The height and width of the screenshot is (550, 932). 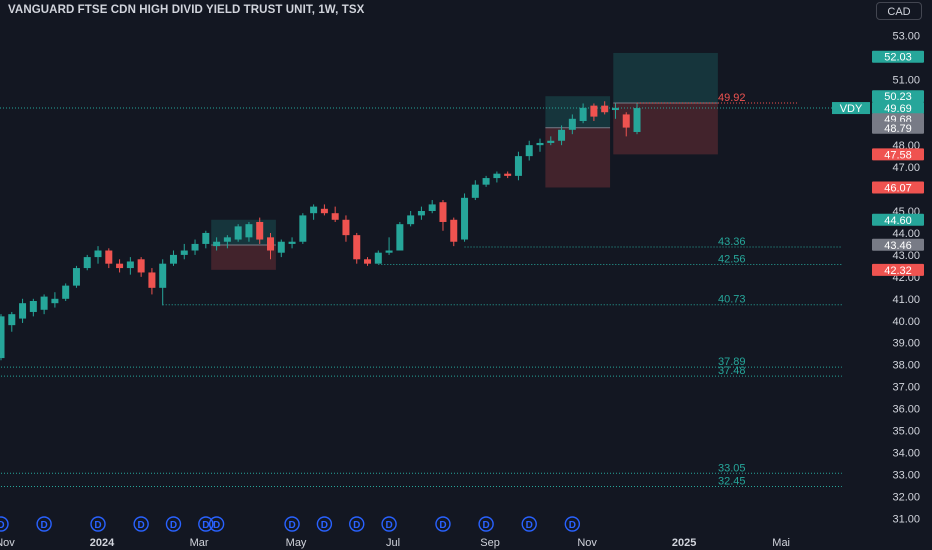 What do you see at coordinates (102, 543) in the screenshot?
I see `x-tick-label: 2024` at bounding box center [102, 543].